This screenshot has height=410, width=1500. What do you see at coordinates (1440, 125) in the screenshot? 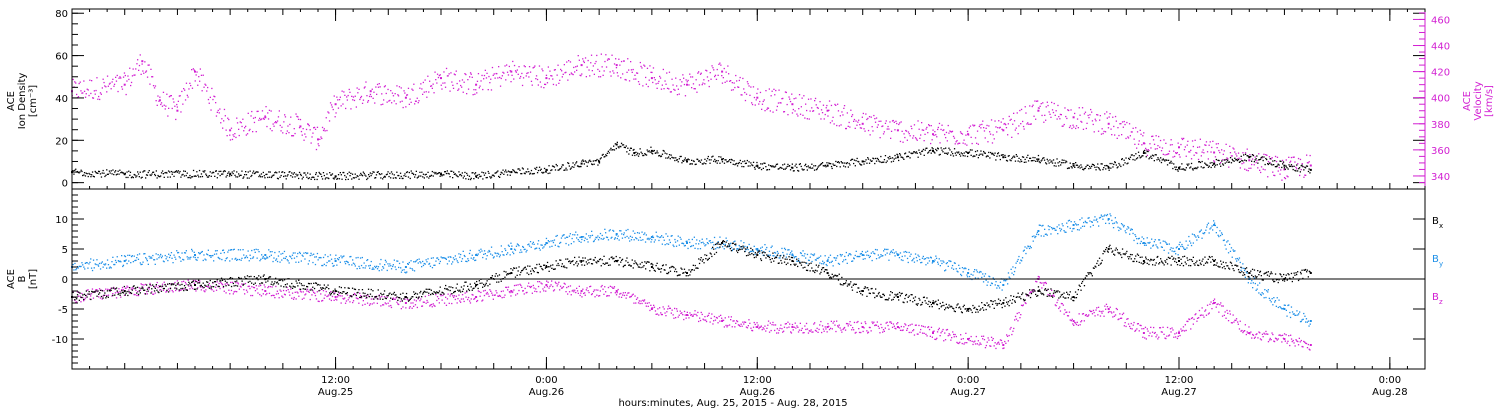
I see `y-tick-label-right: 380` at bounding box center [1440, 125].